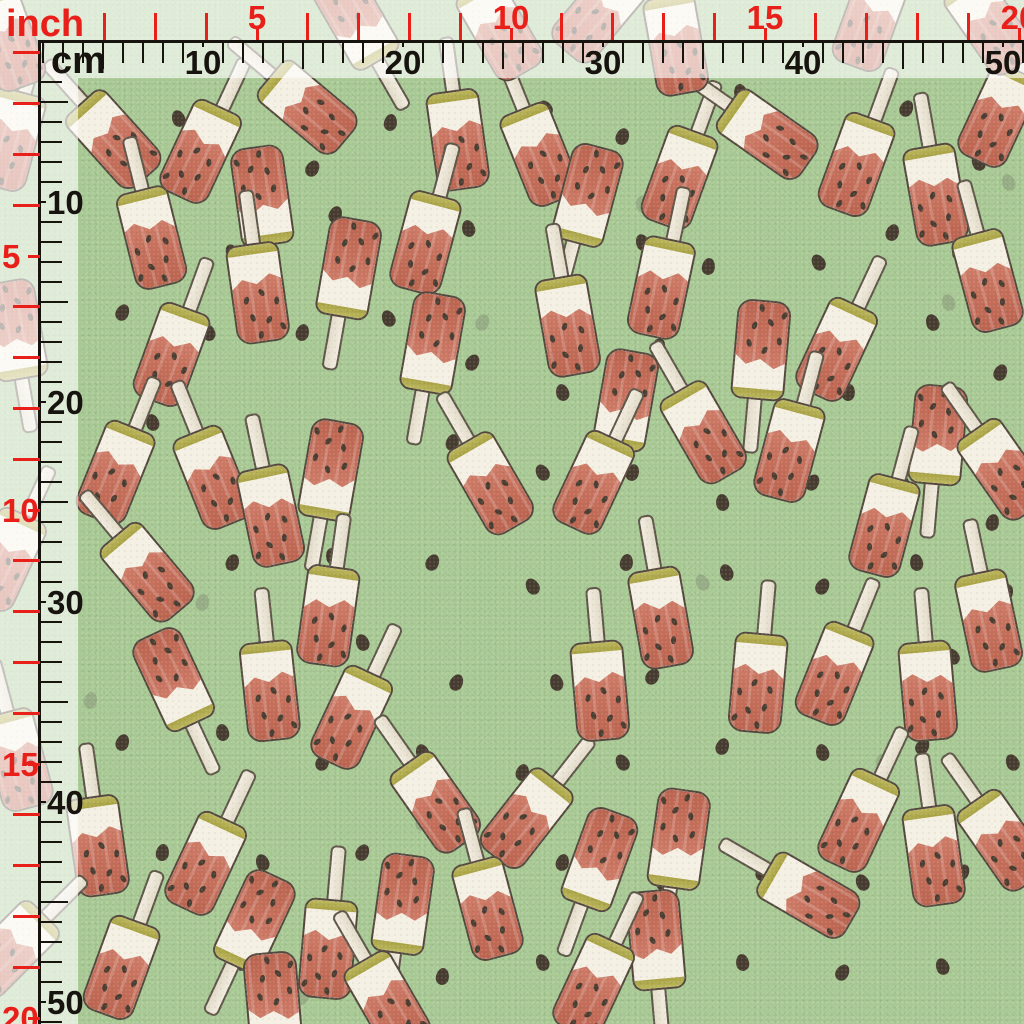  Describe the element at coordinates (531, 41) in the screenshot. I see `ruler-line-horizontal` at that location.